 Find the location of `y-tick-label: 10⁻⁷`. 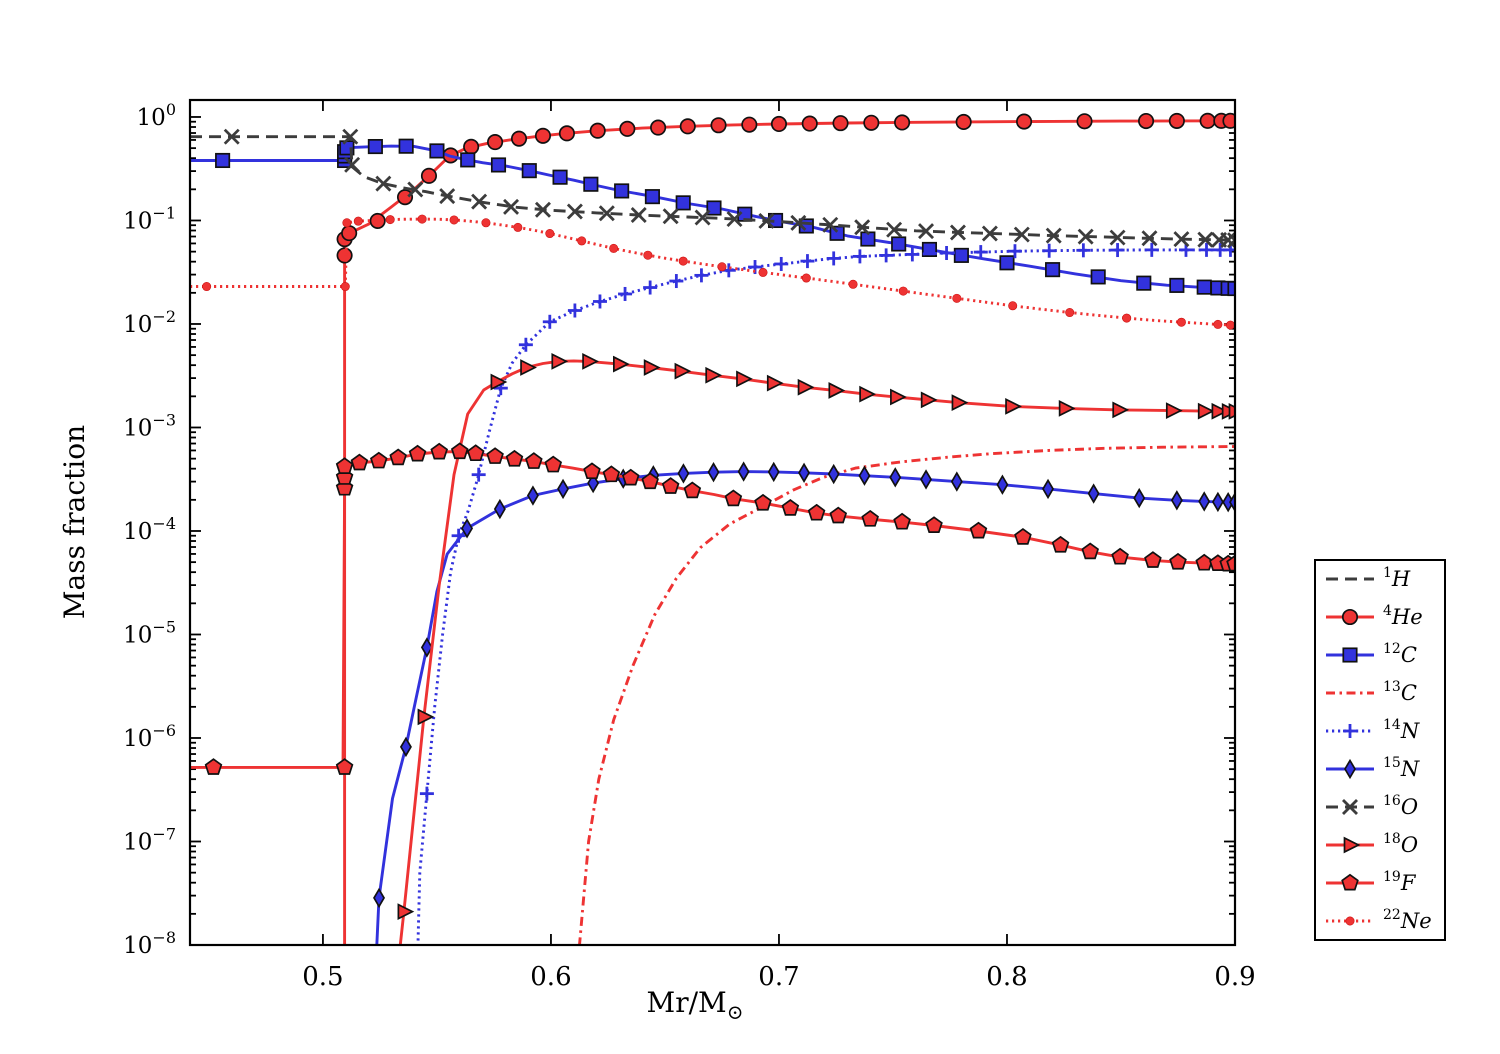

y-tick-label: 10⁻⁷ is located at coordinates (149, 839).